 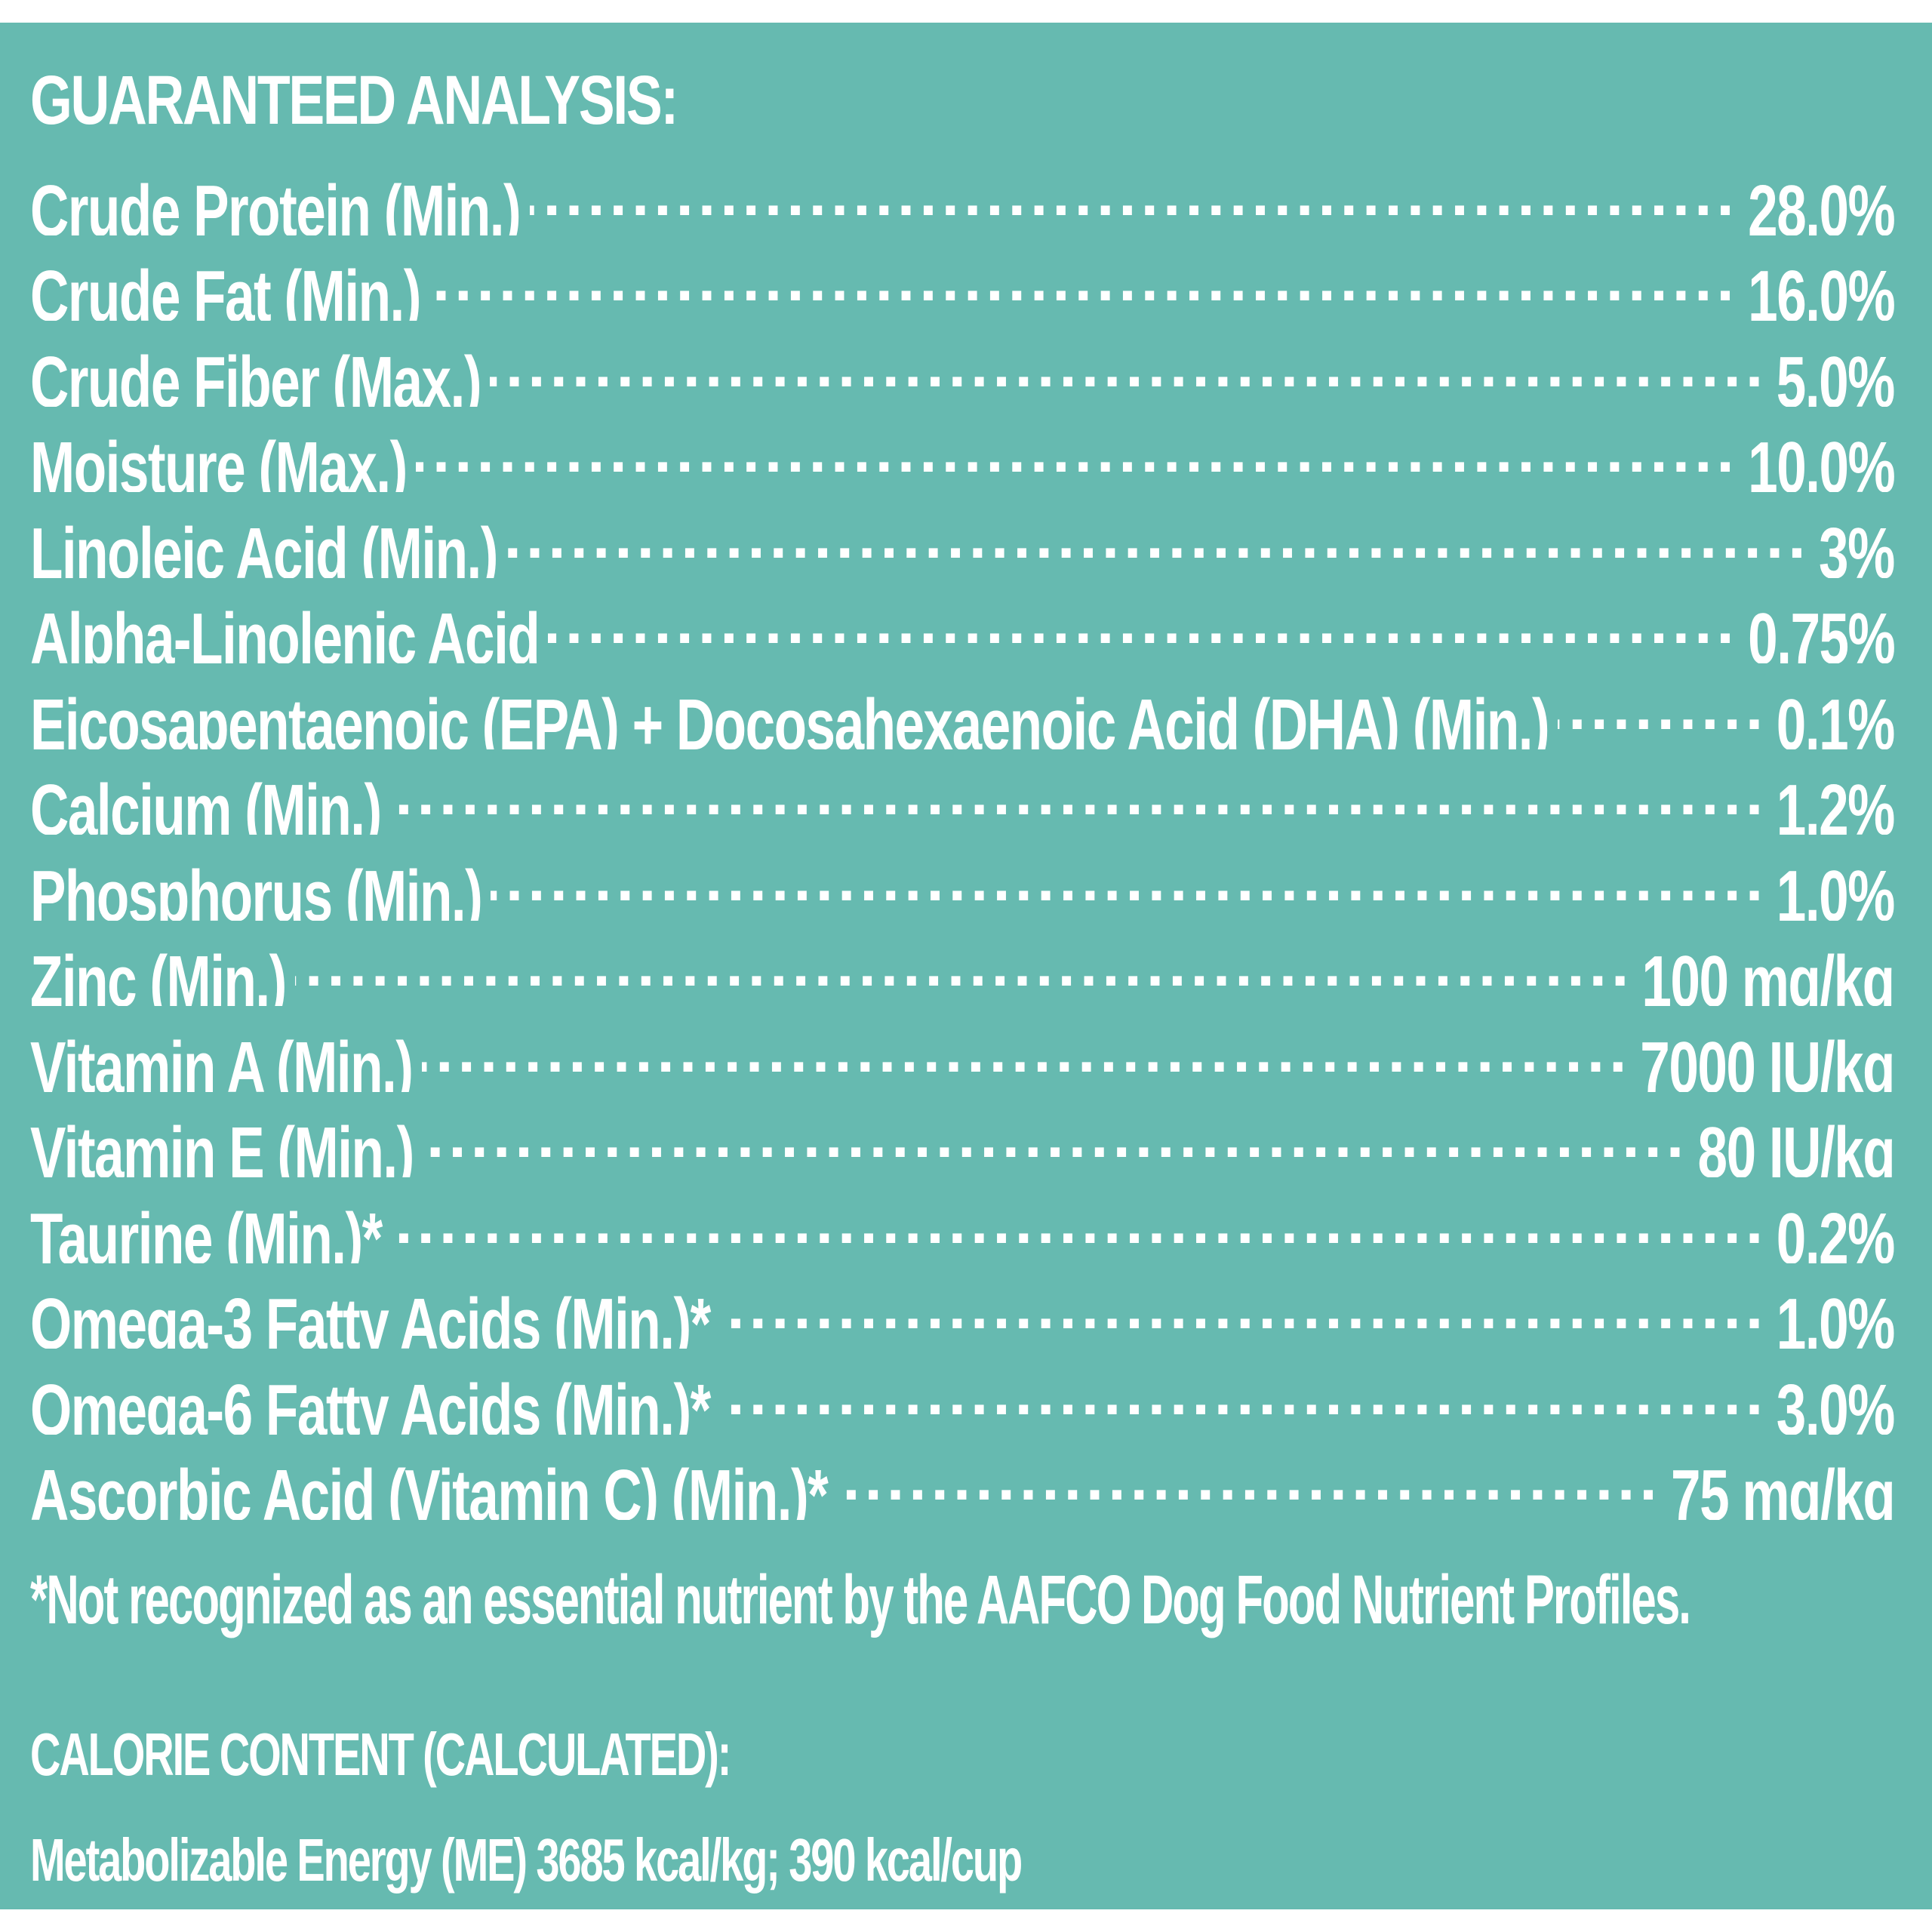 I want to click on row-label: Crude Fiber (Max.), so click(x=255, y=374).